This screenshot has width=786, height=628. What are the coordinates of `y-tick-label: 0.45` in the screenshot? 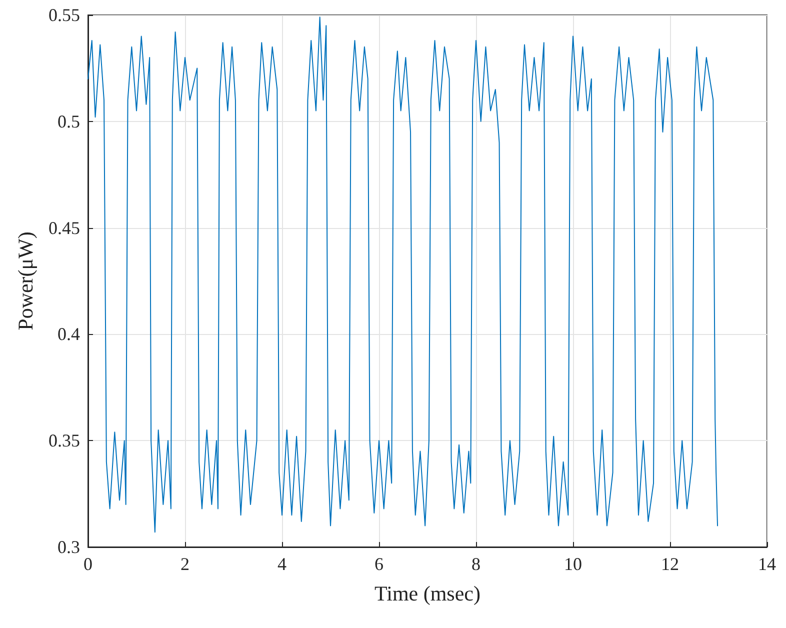 It's located at (64, 228).